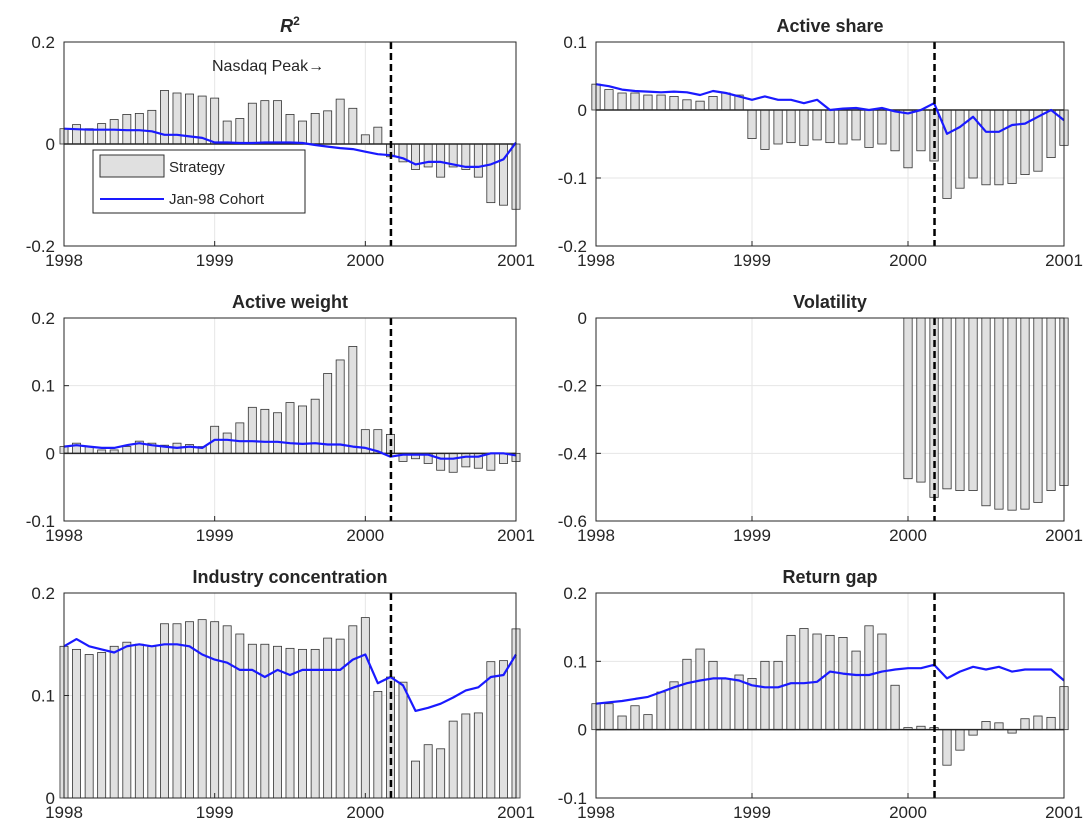 This screenshot has width=1086, height=835. I want to click on series-bars, so click(830, 141).